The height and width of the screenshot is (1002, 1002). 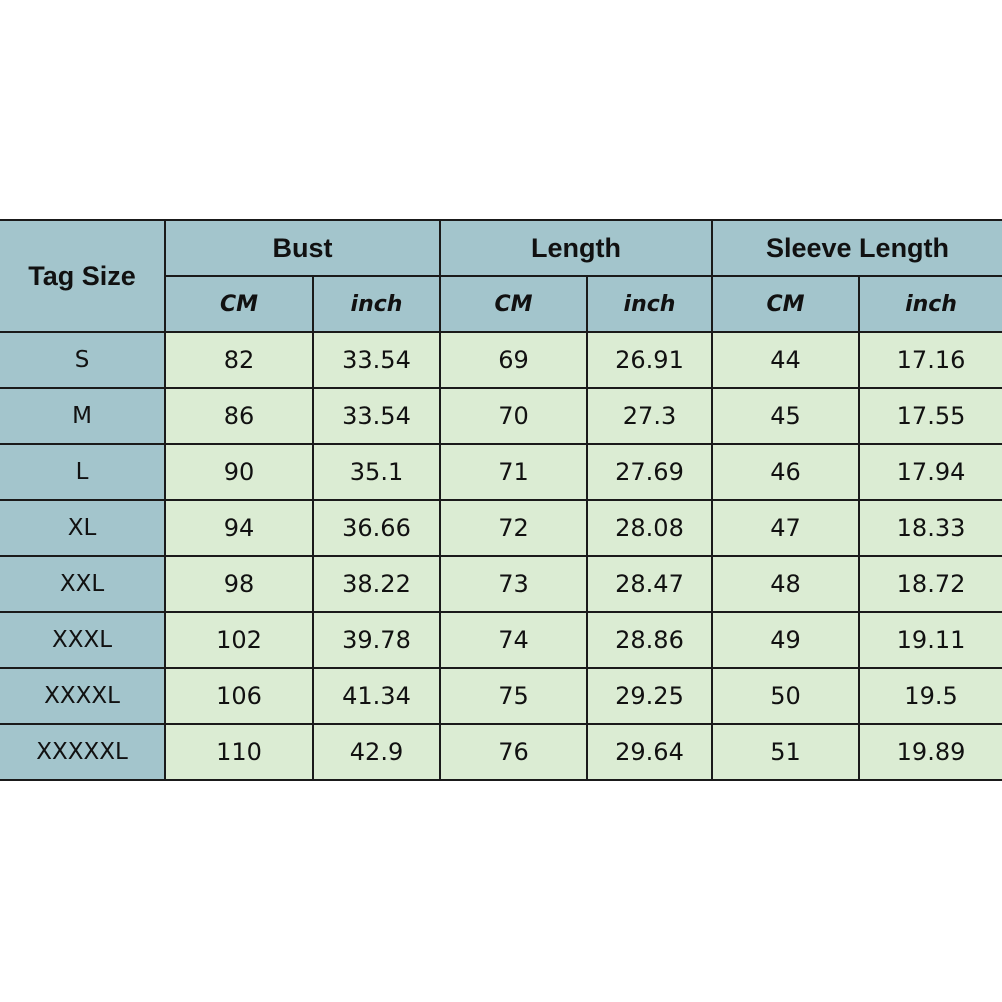 I want to click on value-cell: 69, so click(x=513, y=360).